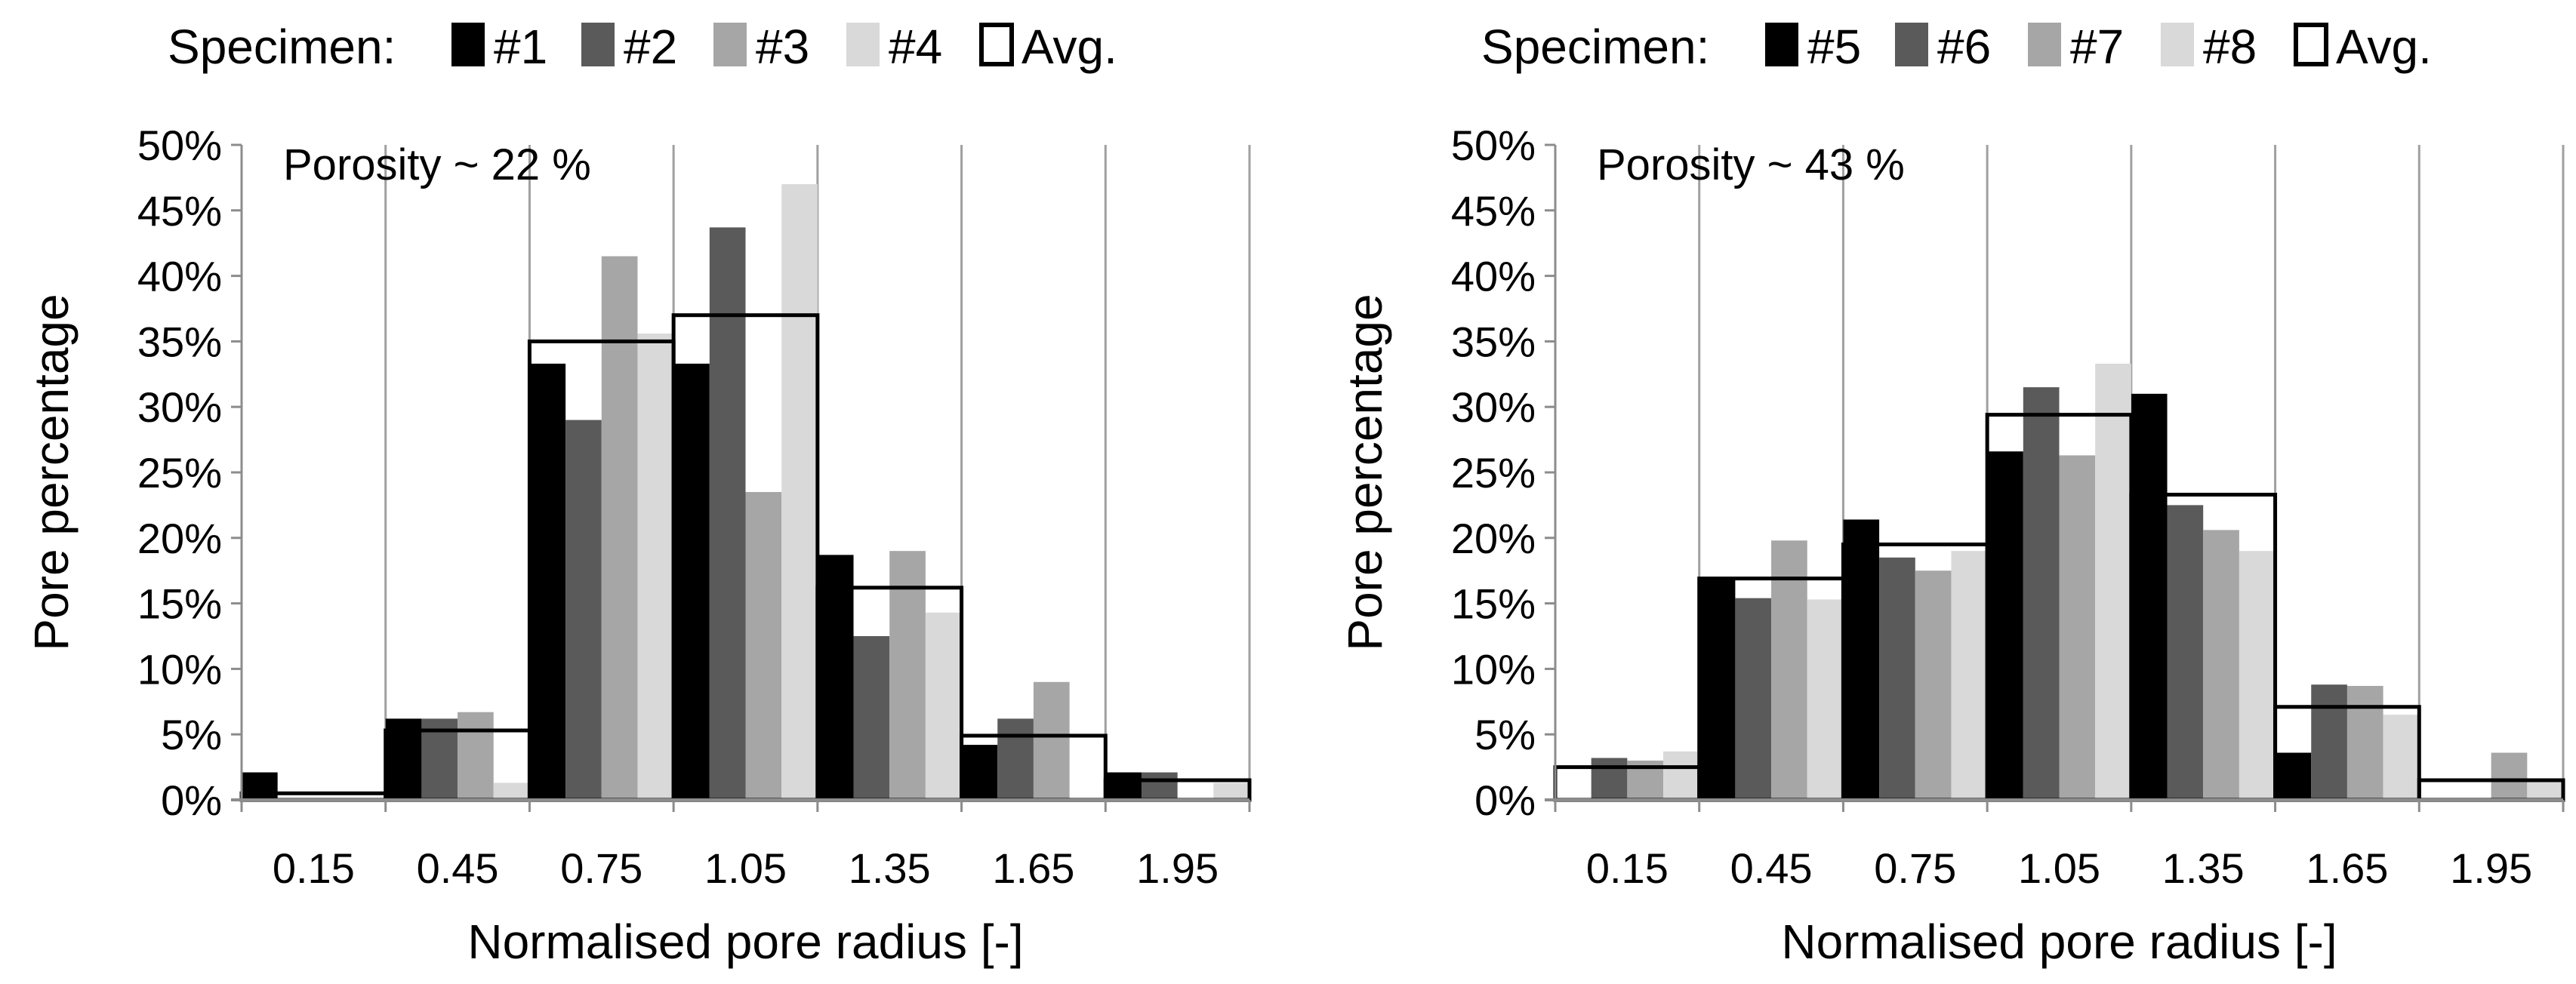 This screenshot has height=984, width=2576. I want to click on bar-specimen-1-1.65, so click(979, 772).